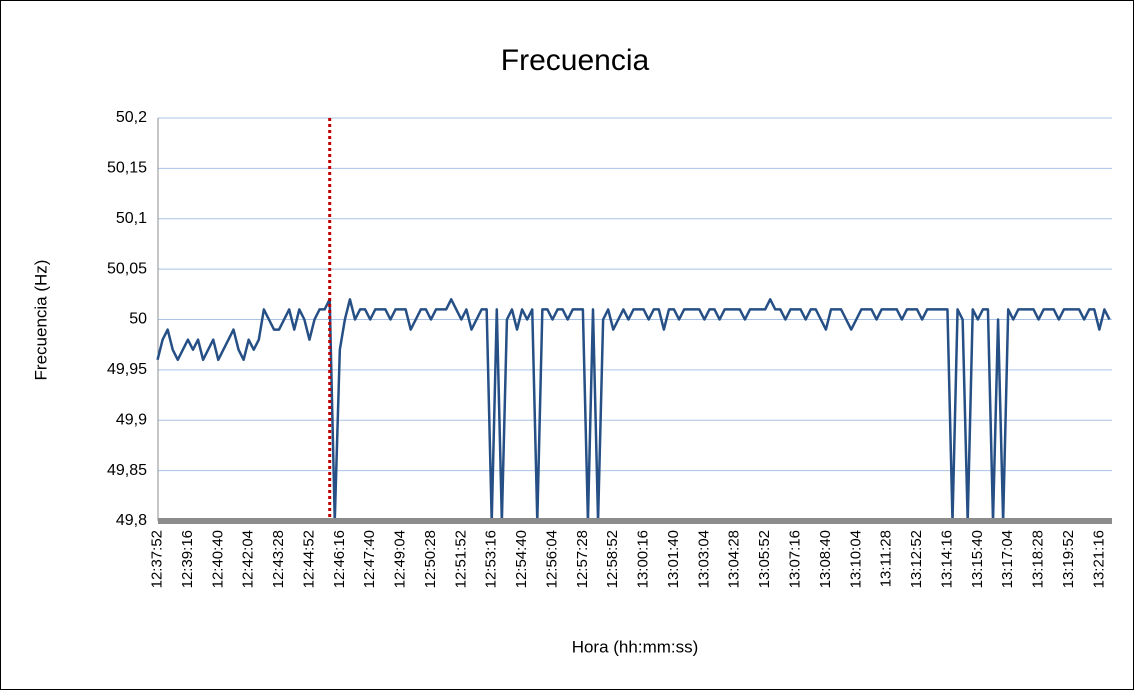 This screenshot has width=1134, height=690. I want to click on y-tick-label: 49,85, so click(127, 470).